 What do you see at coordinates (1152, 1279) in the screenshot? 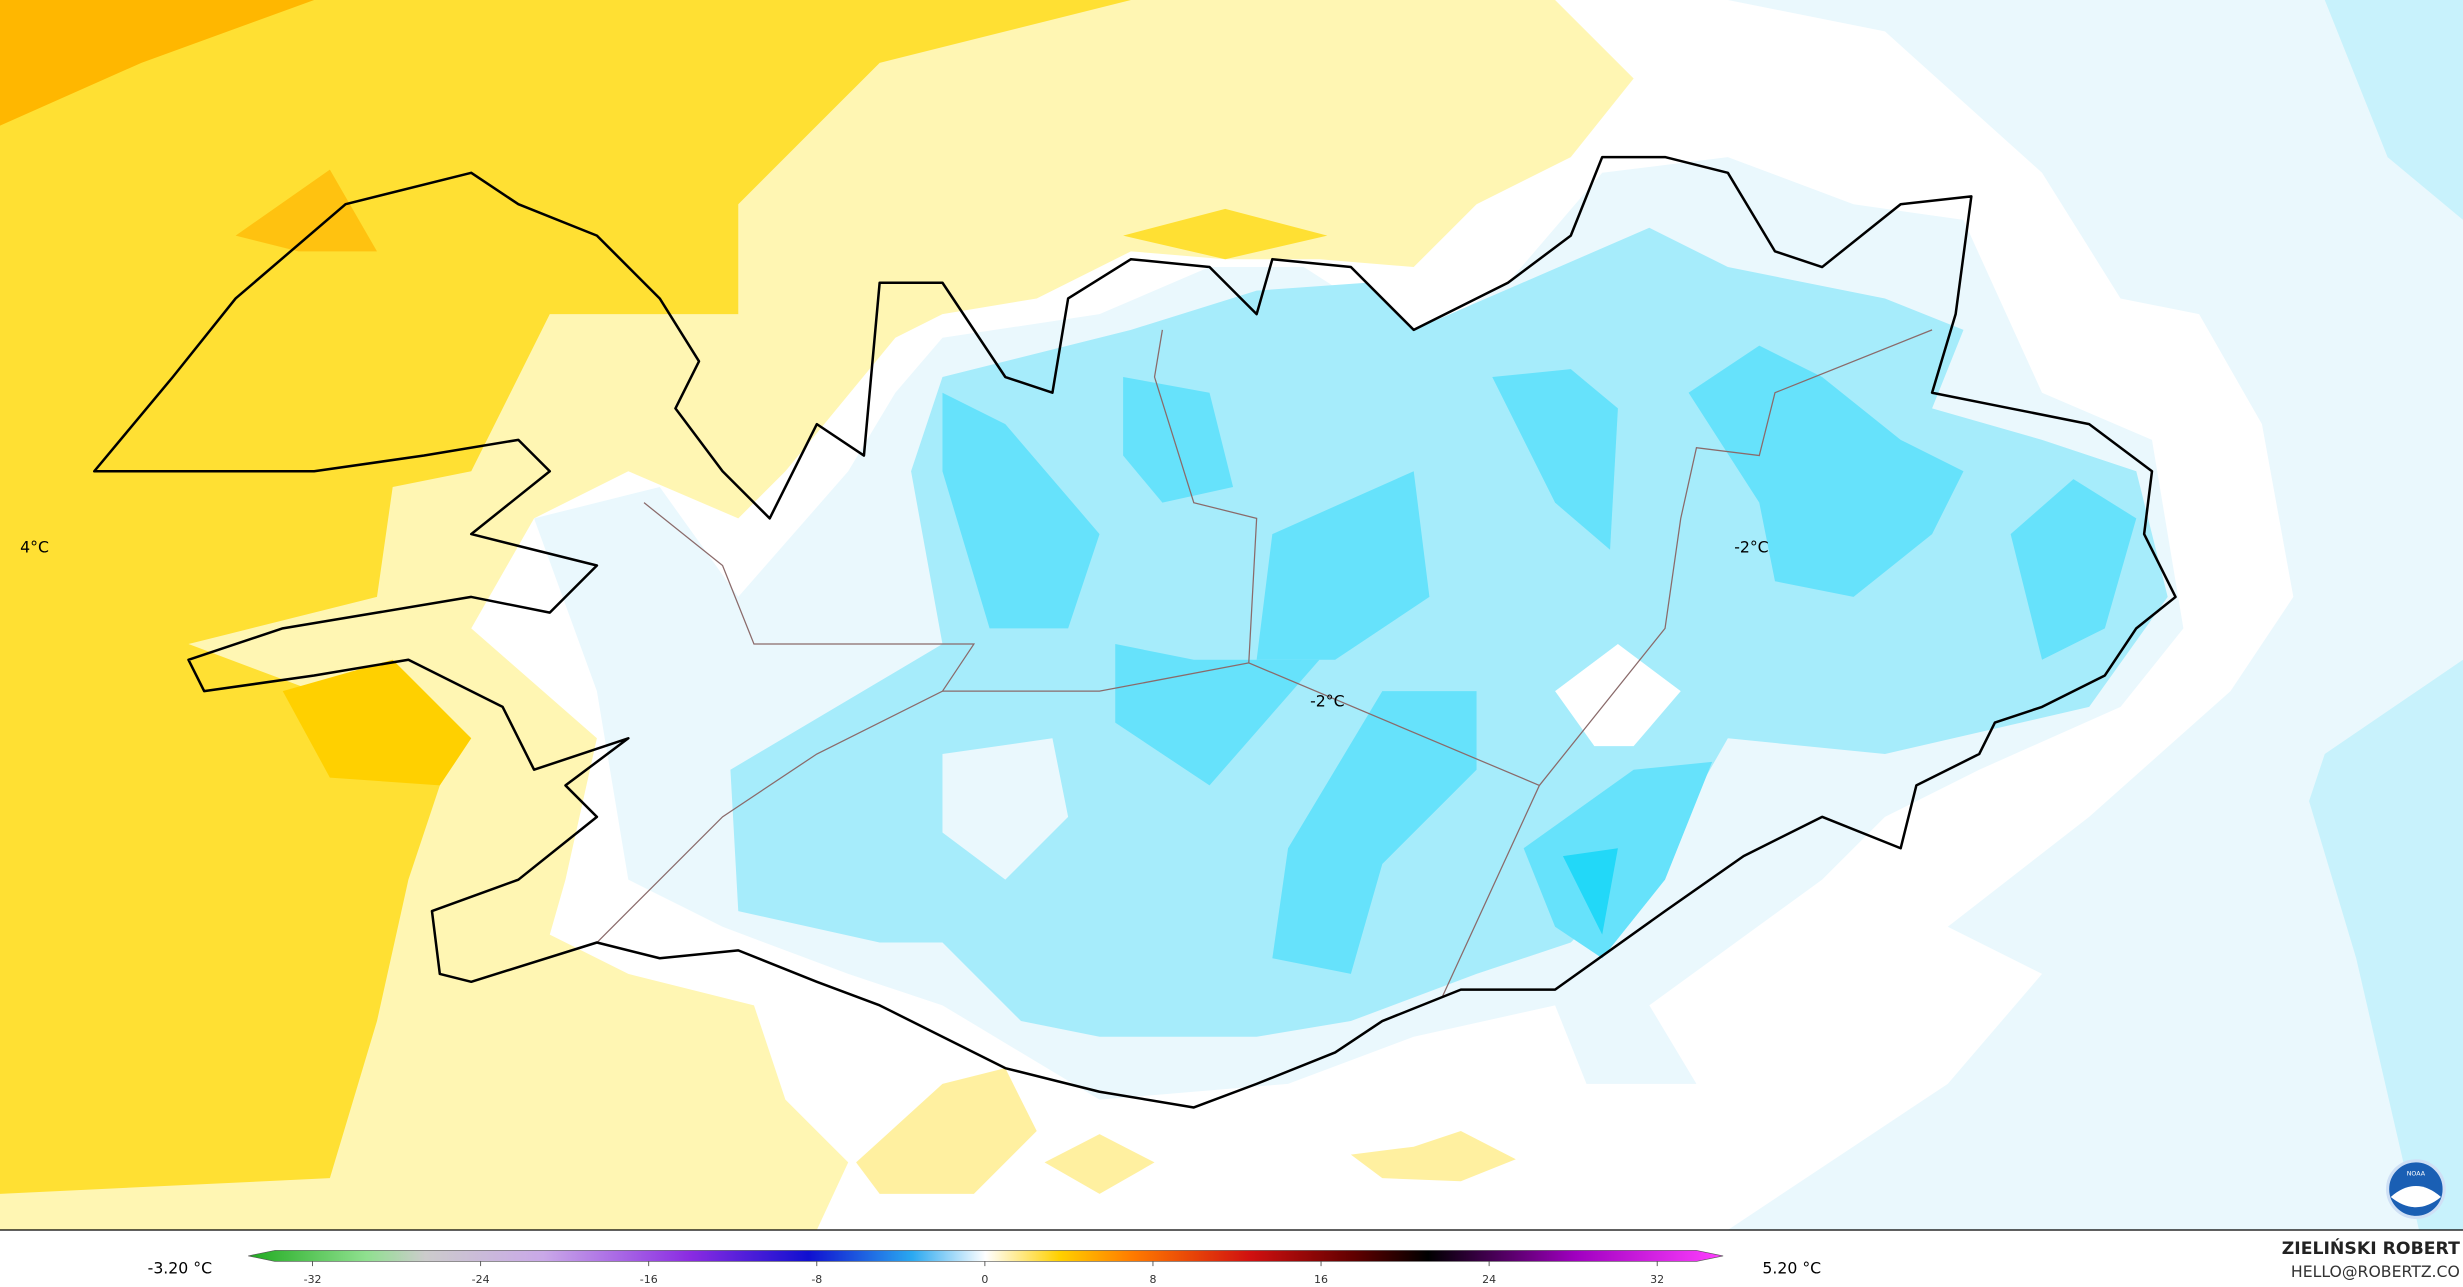
I see `colorbar-tick-label: 8` at bounding box center [1152, 1279].